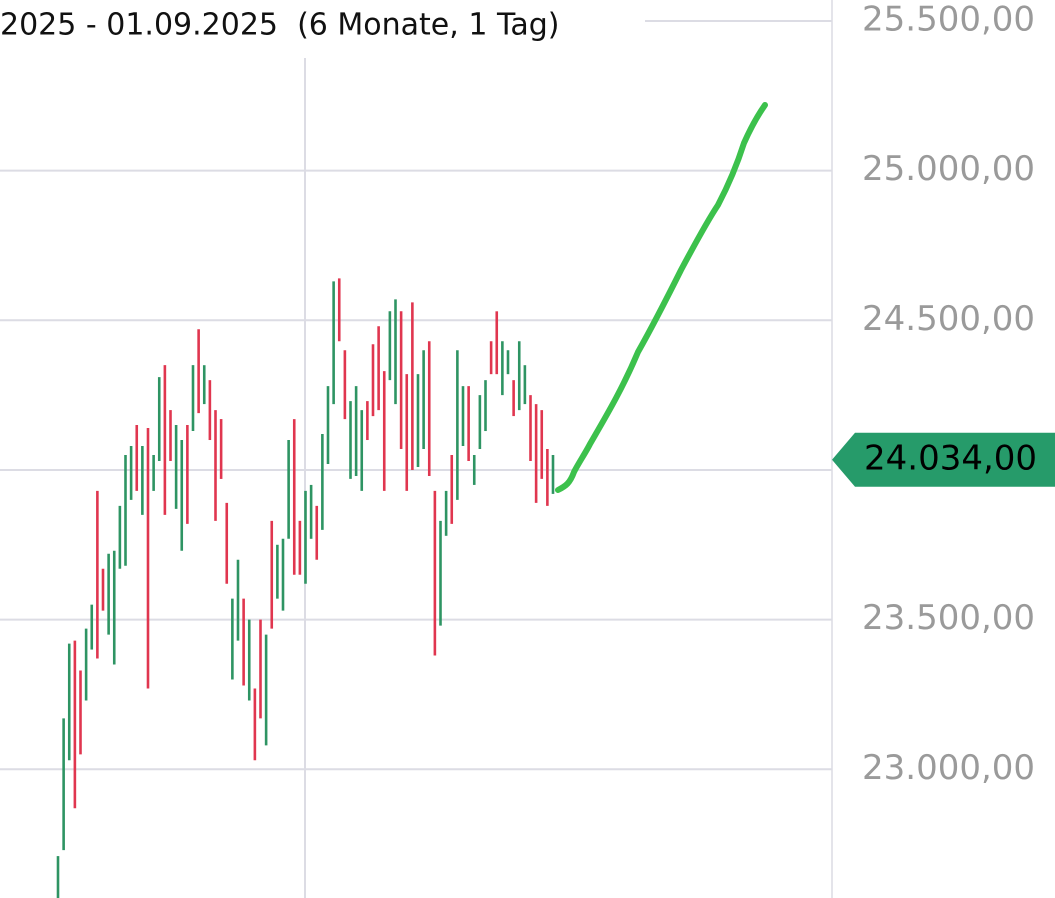 This screenshot has height=898, width=1055. I want to click on title-background, so click(322, 26).